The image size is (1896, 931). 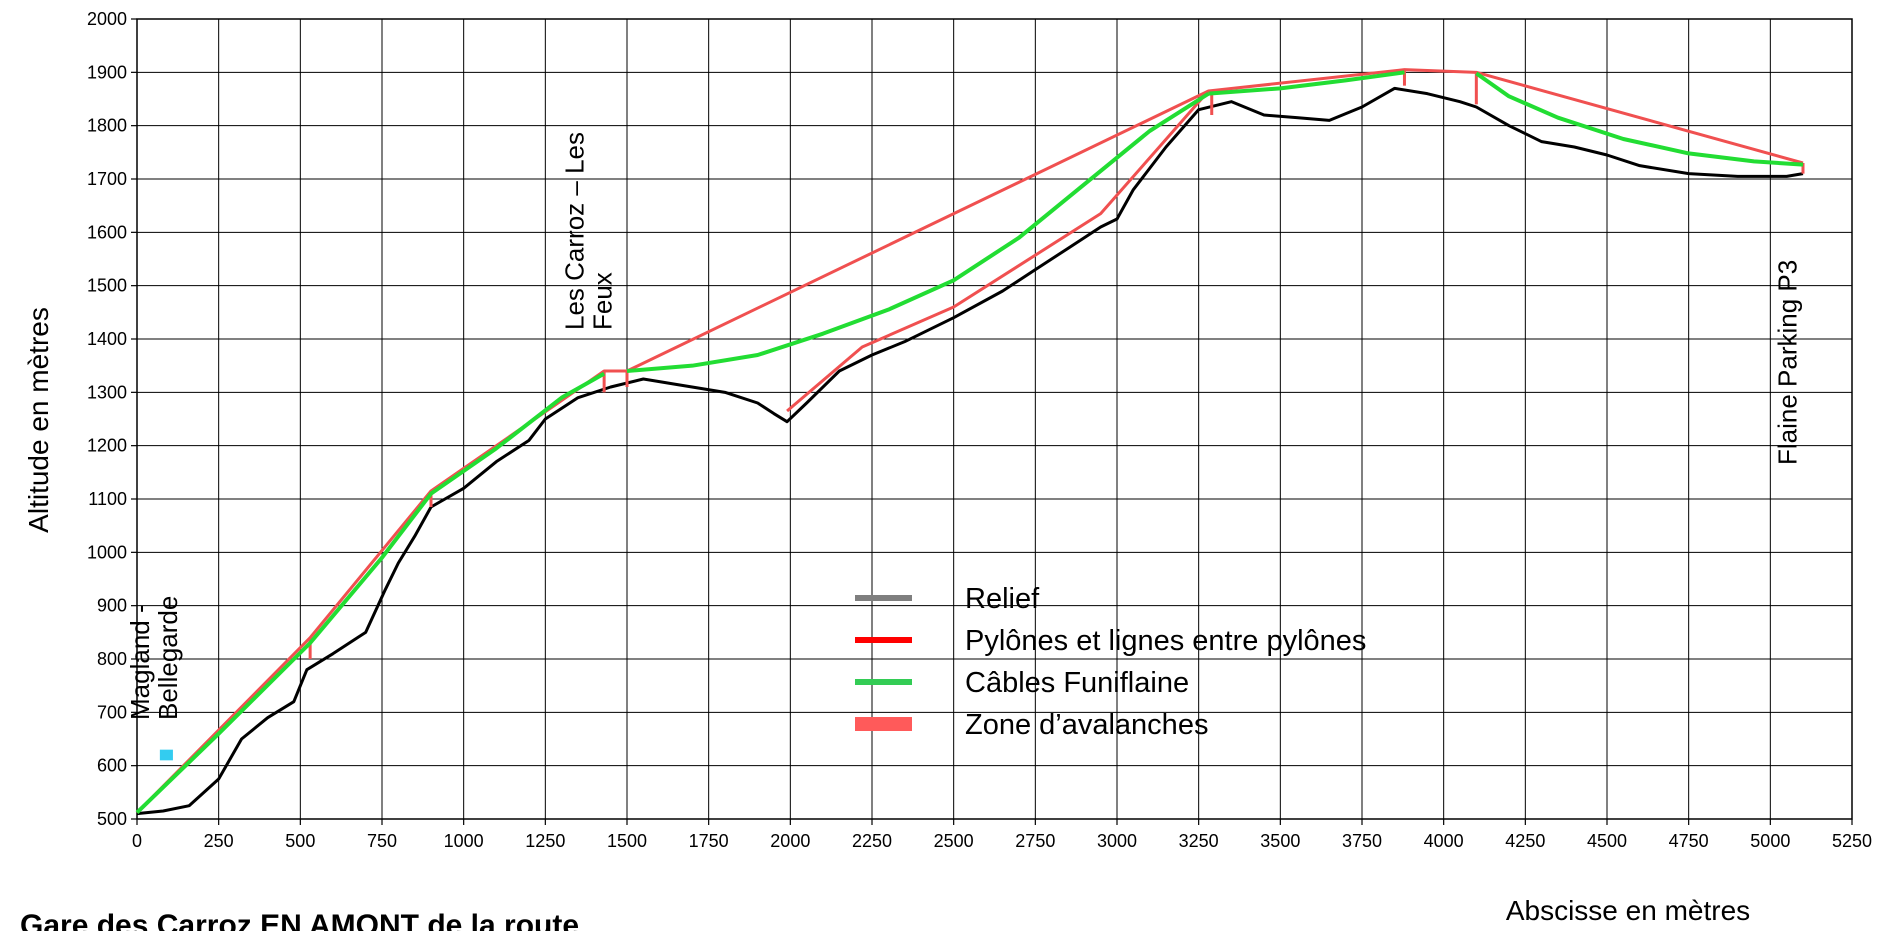 What do you see at coordinates (112, 712) in the screenshot?
I see `y-tick-label: 700` at bounding box center [112, 712].